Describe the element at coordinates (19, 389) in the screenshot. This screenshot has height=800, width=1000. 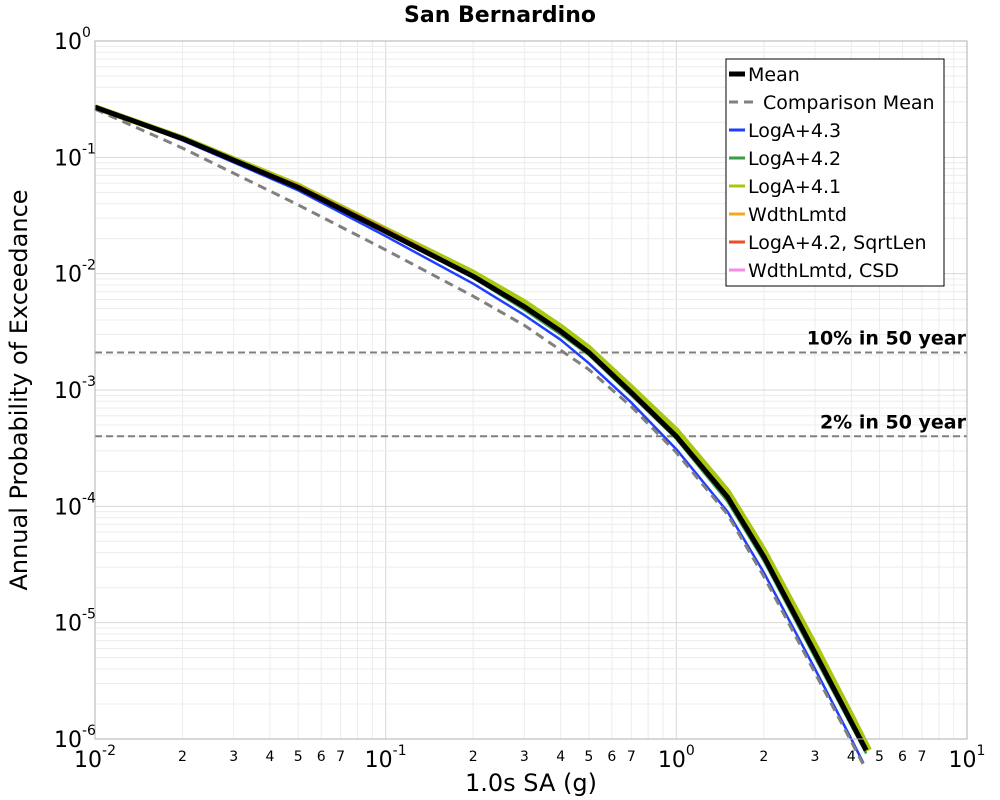
I see `y-axis-label: Annual Probability of Exceedance` at that location.